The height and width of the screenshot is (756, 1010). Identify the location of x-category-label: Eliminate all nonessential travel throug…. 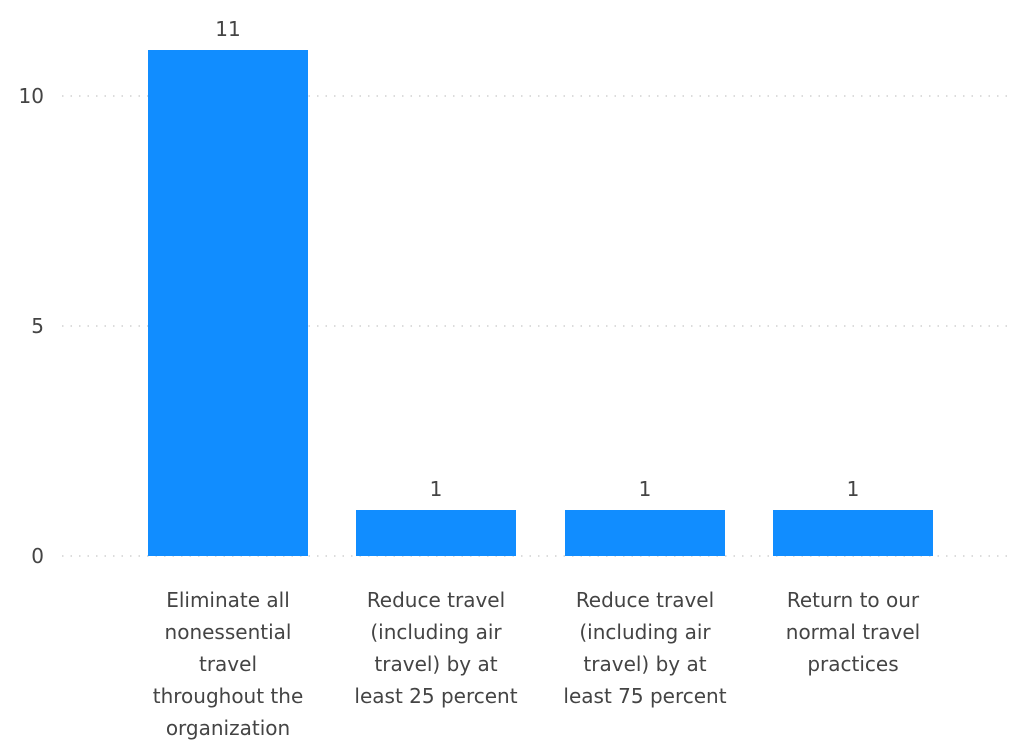
(228, 664).